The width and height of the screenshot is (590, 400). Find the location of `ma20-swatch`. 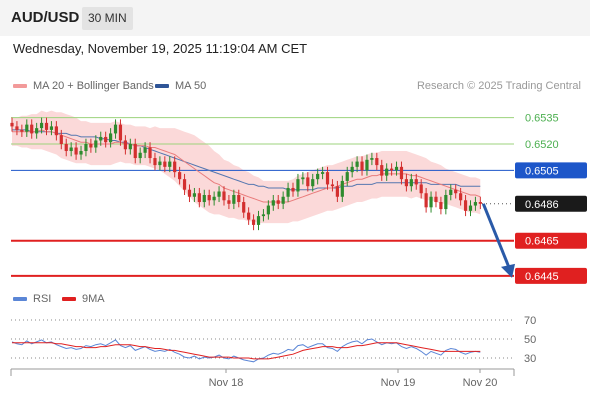

ma20-swatch is located at coordinates (20, 86).